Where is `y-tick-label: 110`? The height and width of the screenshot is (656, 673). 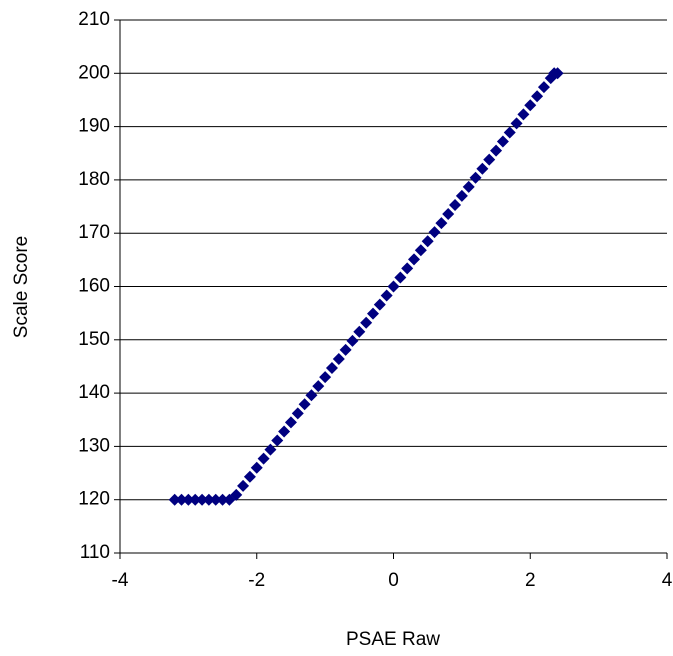
y-tick-label: 110 is located at coordinates (95, 552).